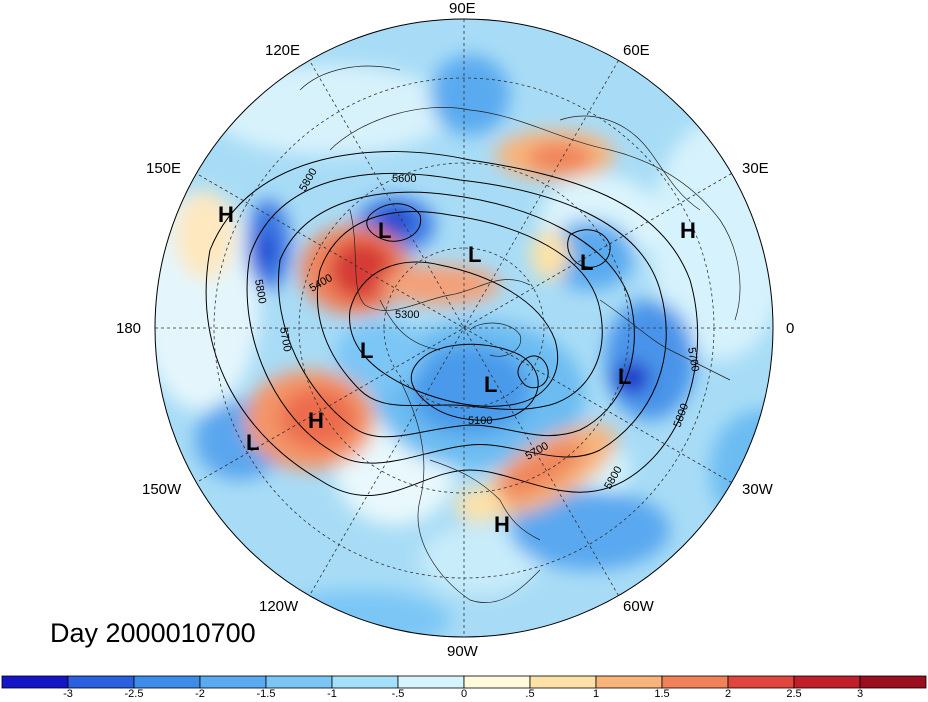 The width and height of the screenshot is (928, 702). I want to click on contour-label: 5800, so click(260, 291).